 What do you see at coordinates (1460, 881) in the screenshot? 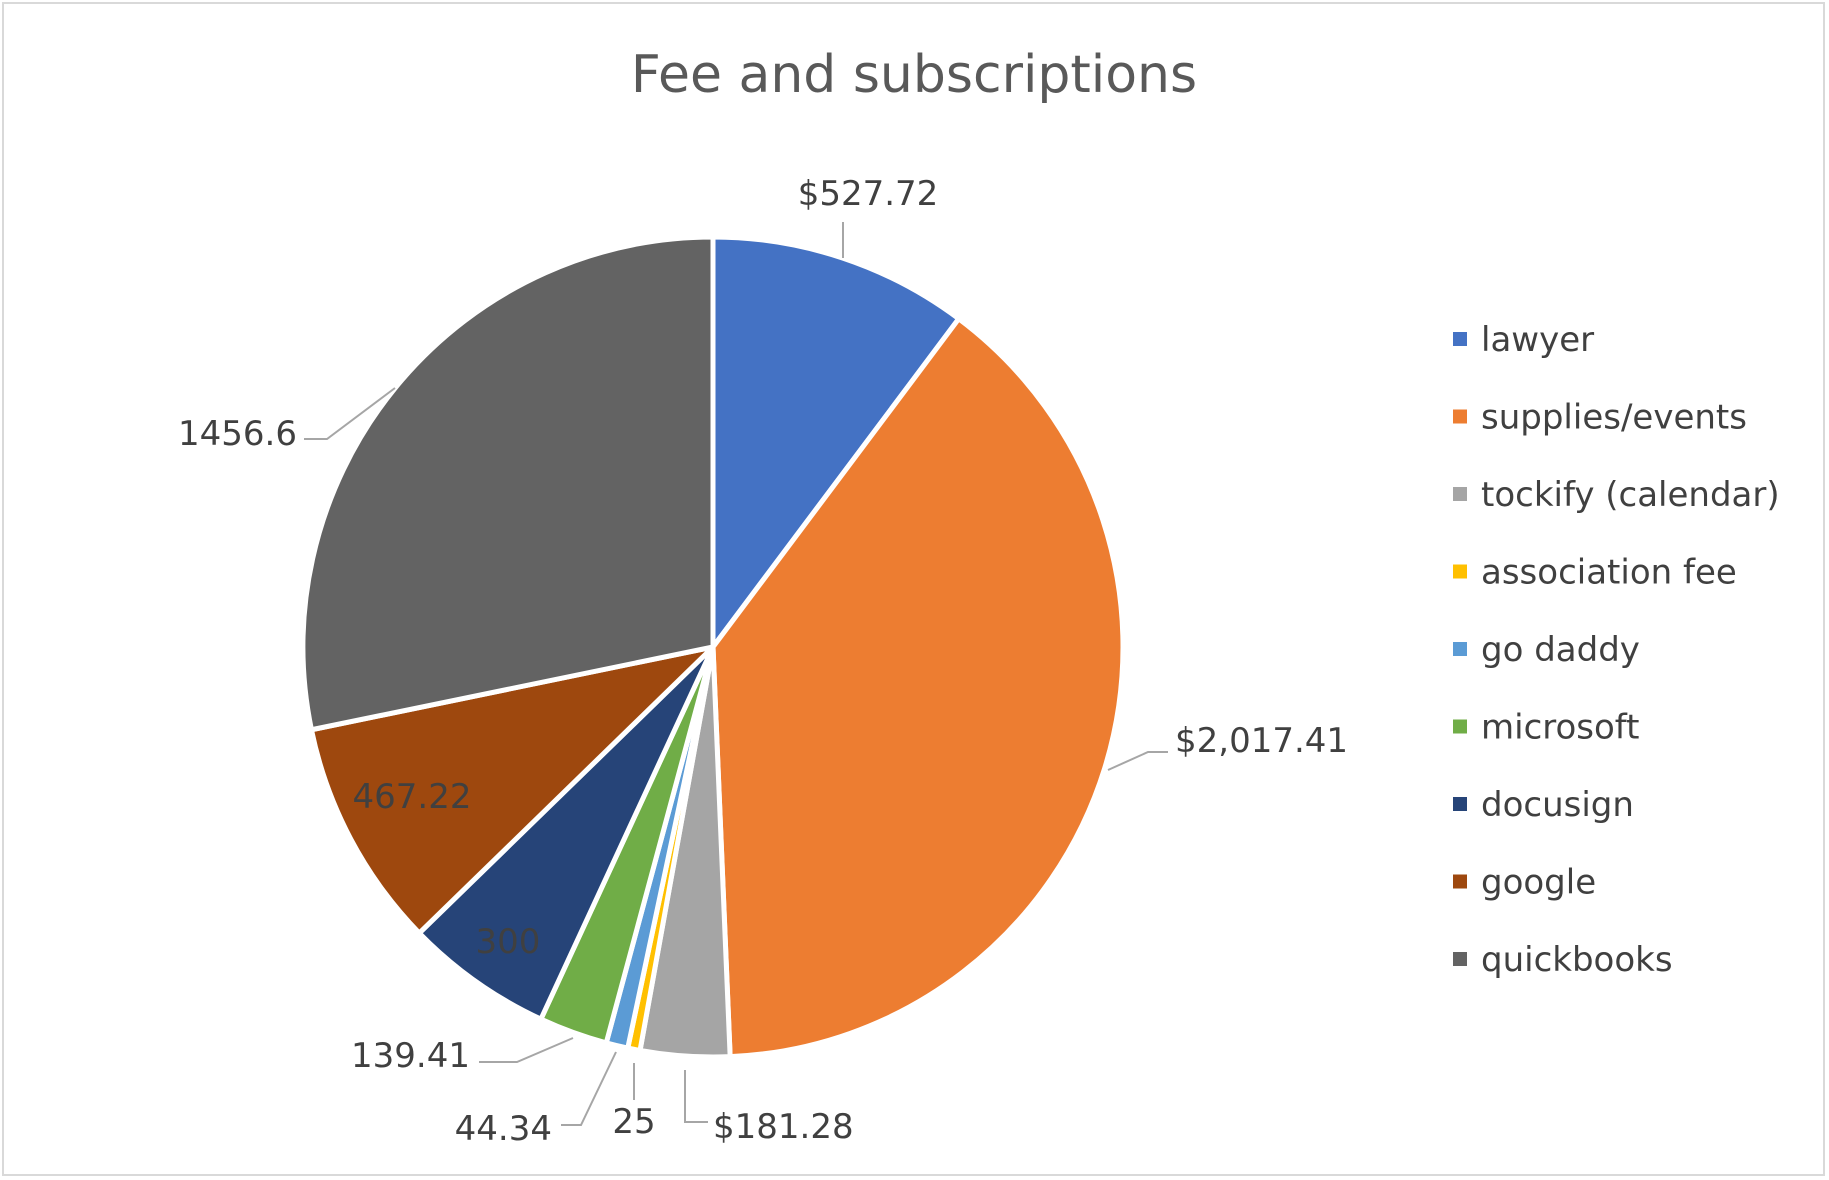
I see `legend-swatch-google` at bounding box center [1460, 881].